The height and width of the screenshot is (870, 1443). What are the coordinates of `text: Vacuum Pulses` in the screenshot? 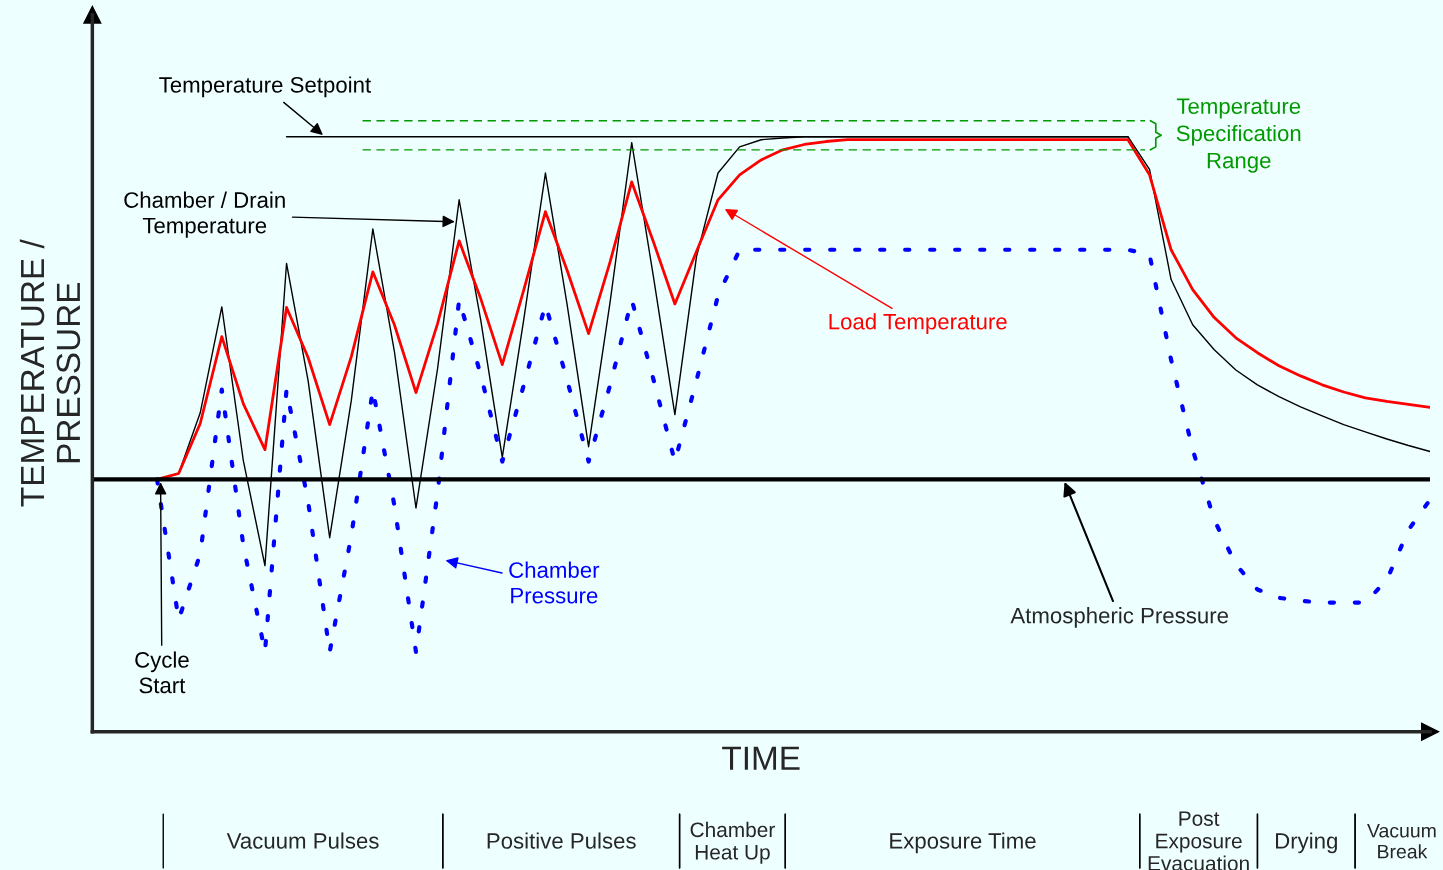 It's located at (302, 840).